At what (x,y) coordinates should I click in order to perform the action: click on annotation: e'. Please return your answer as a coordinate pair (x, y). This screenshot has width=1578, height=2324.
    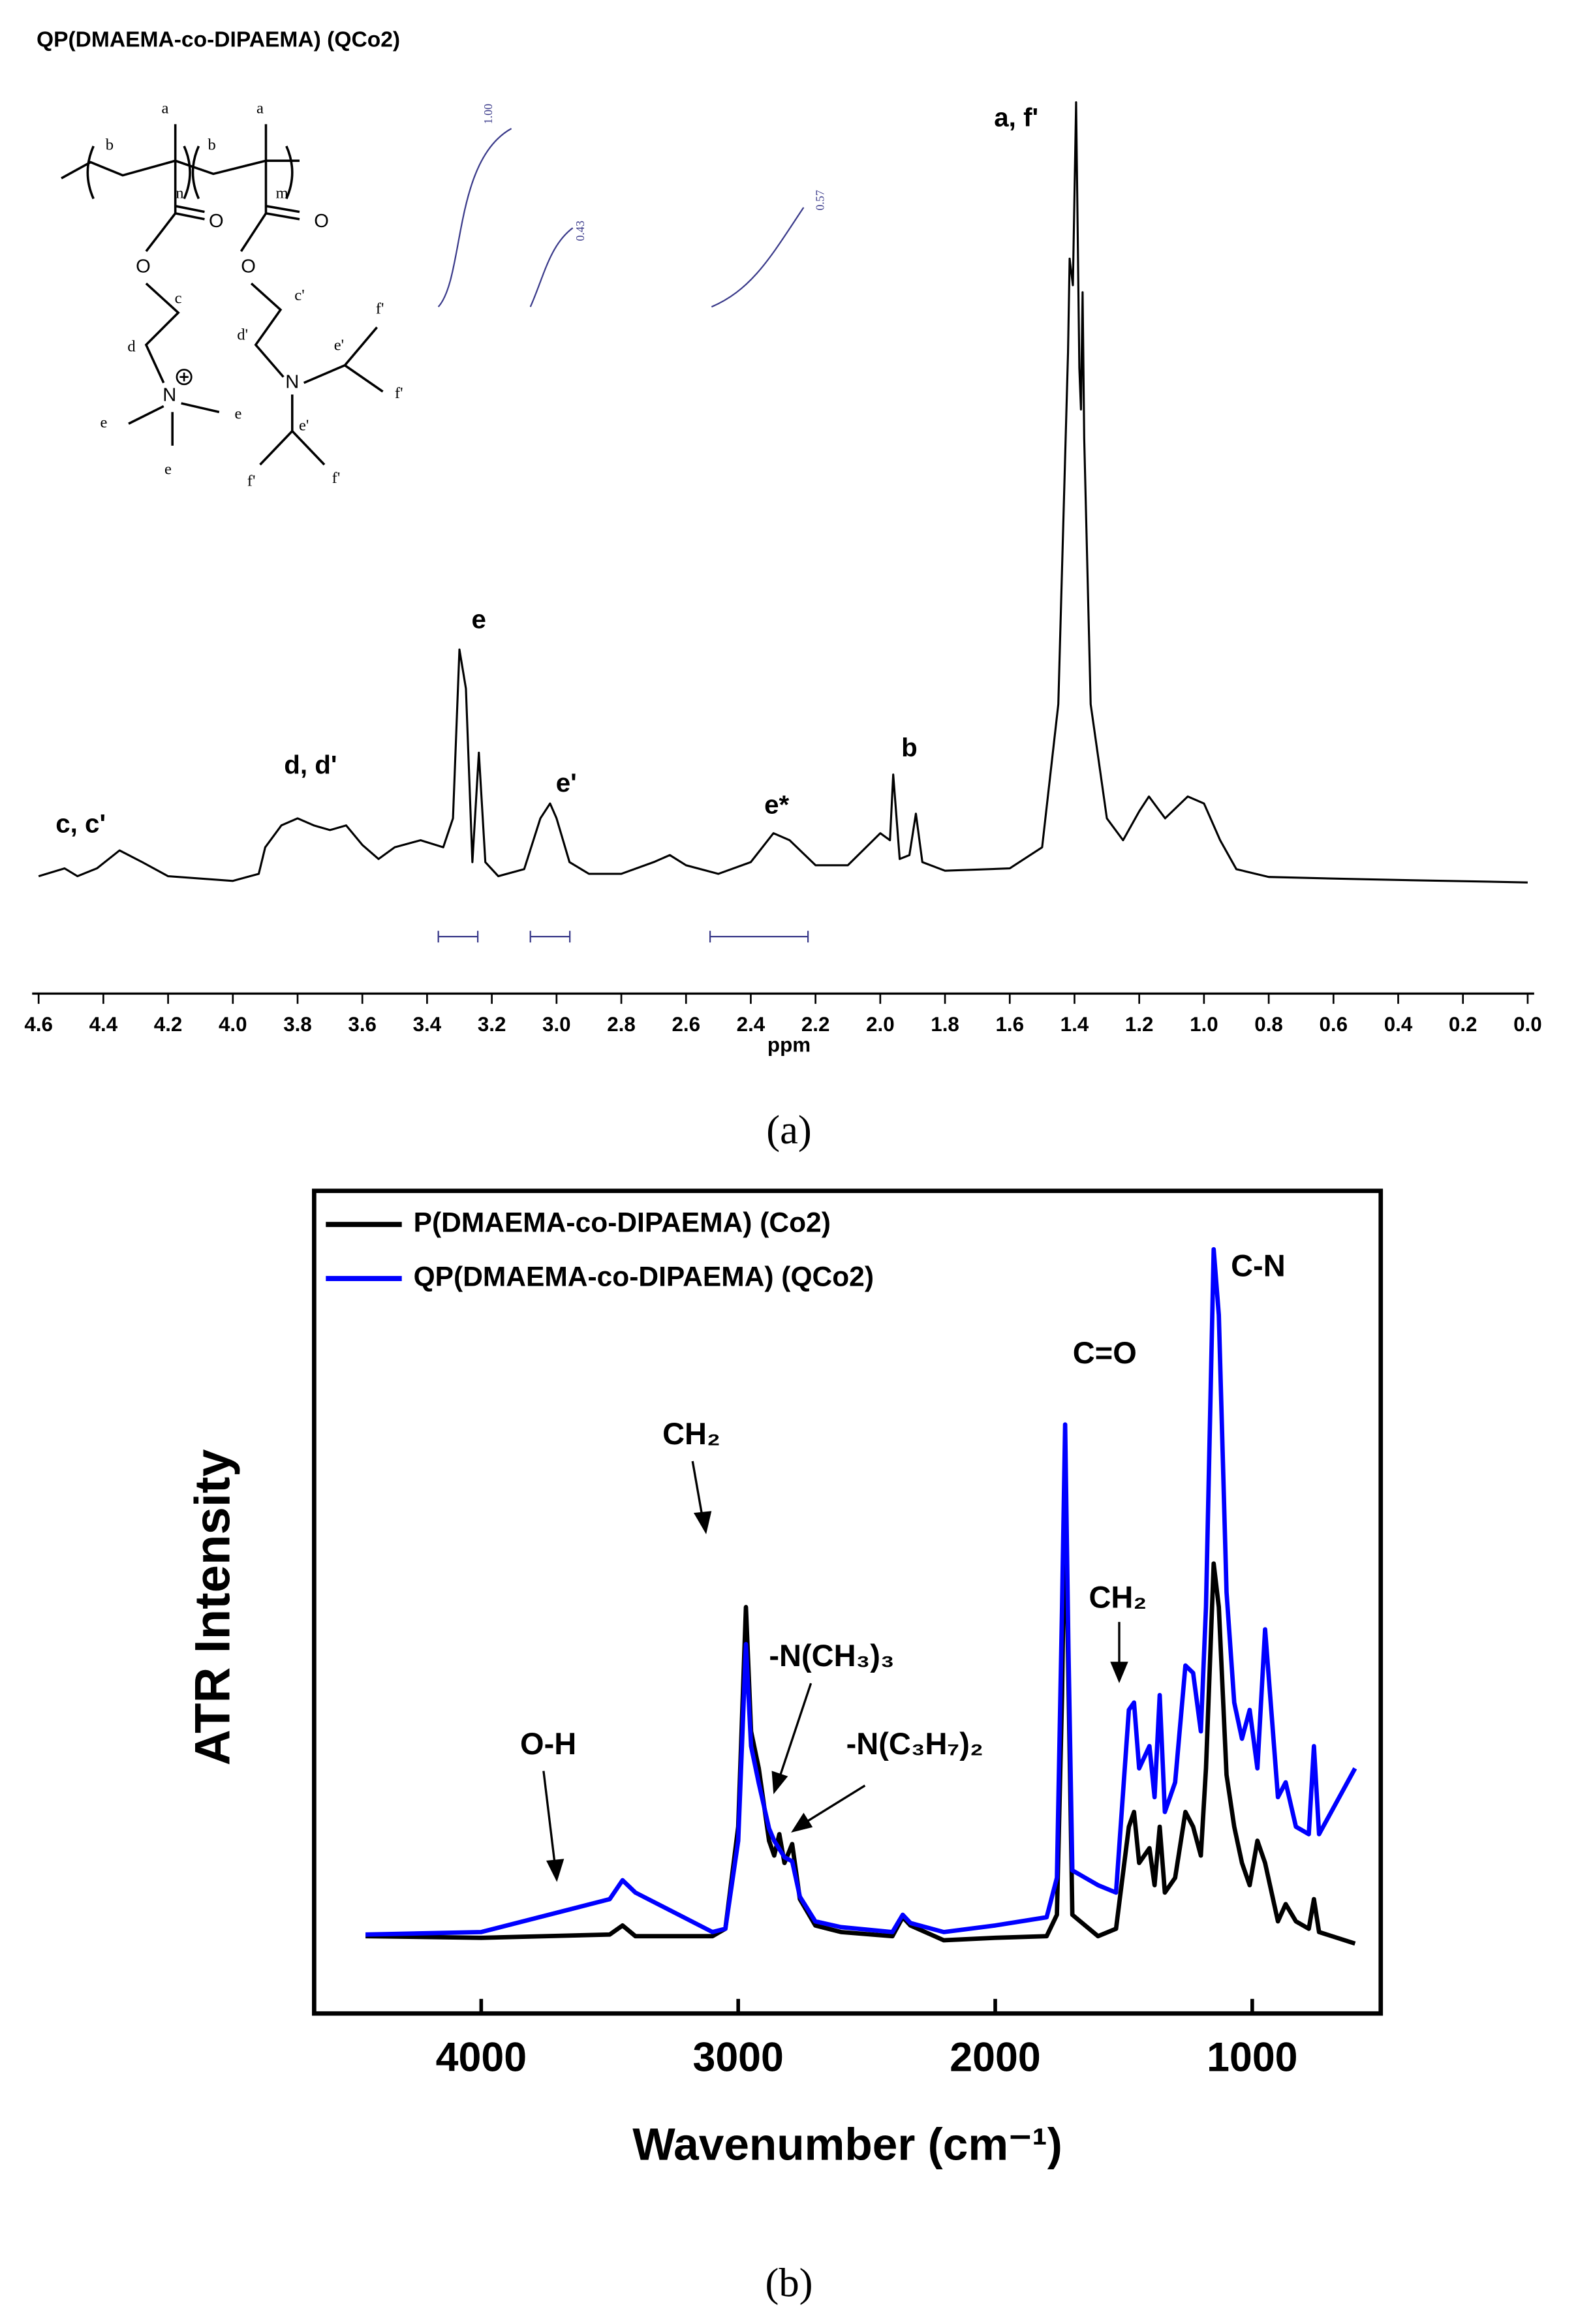
    Looking at the image, I should click on (567, 783).